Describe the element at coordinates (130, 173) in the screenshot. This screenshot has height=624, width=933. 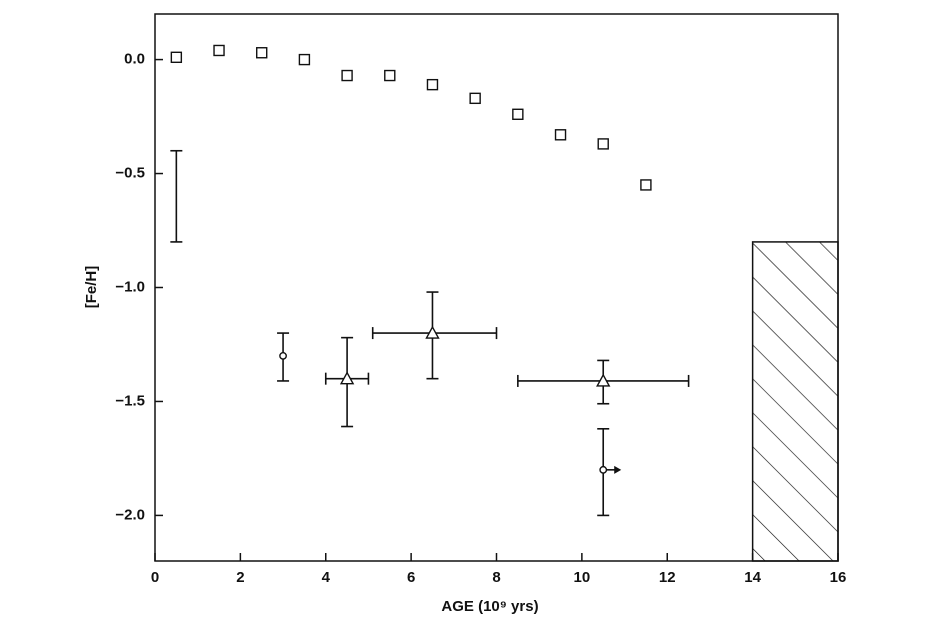
I see `y-tick-label: −0.5` at that location.